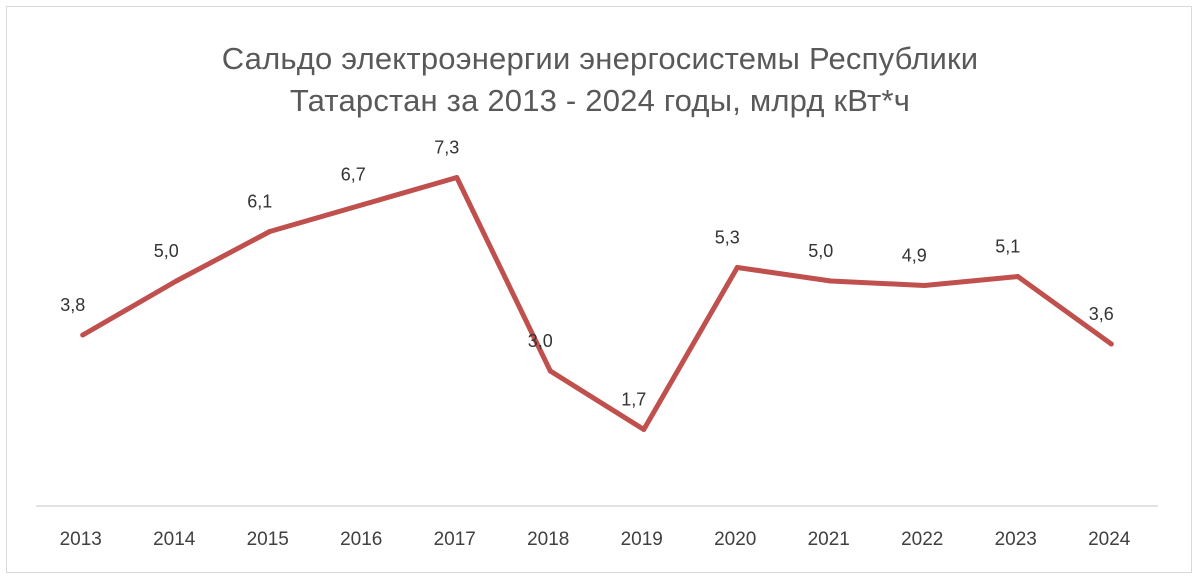  What do you see at coordinates (72, 305) in the screenshot?
I see `data-label-2013: 3,8` at bounding box center [72, 305].